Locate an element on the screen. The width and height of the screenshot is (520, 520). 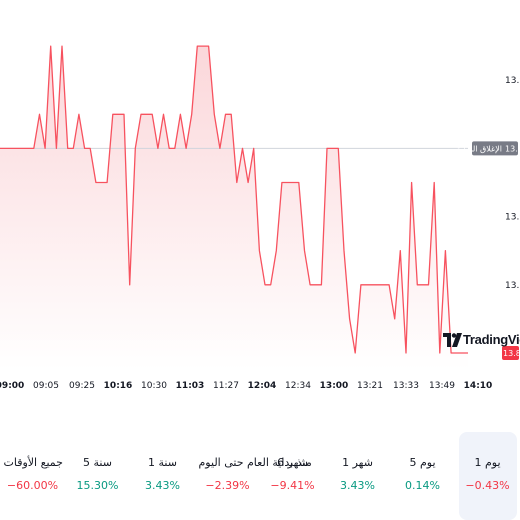
x-tick-label: 12:34 is located at coordinates (298, 386).